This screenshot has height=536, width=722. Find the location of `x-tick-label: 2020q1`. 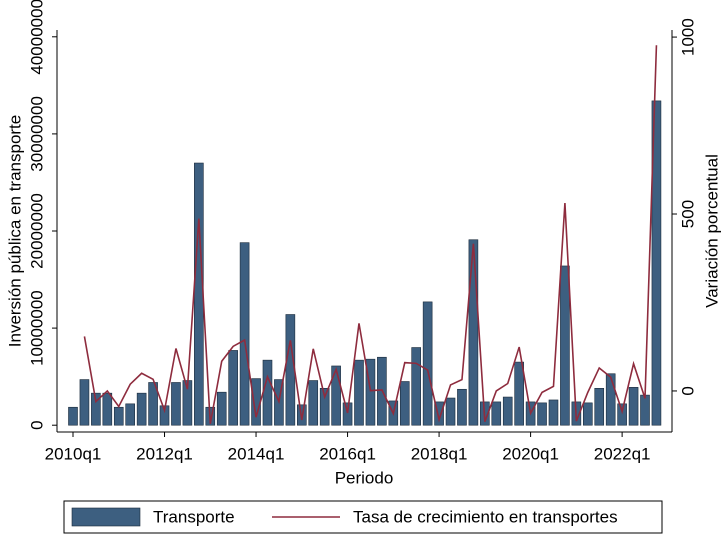

x-tick-label: 2020q1 is located at coordinates (530, 453).